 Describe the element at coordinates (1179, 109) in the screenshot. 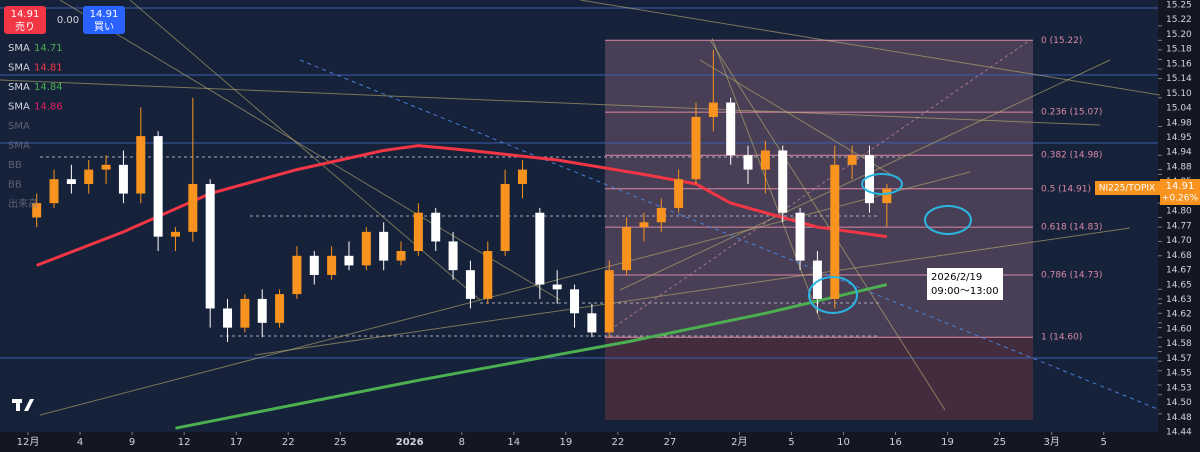

I see `y-tick-label: 15.04` at that location.